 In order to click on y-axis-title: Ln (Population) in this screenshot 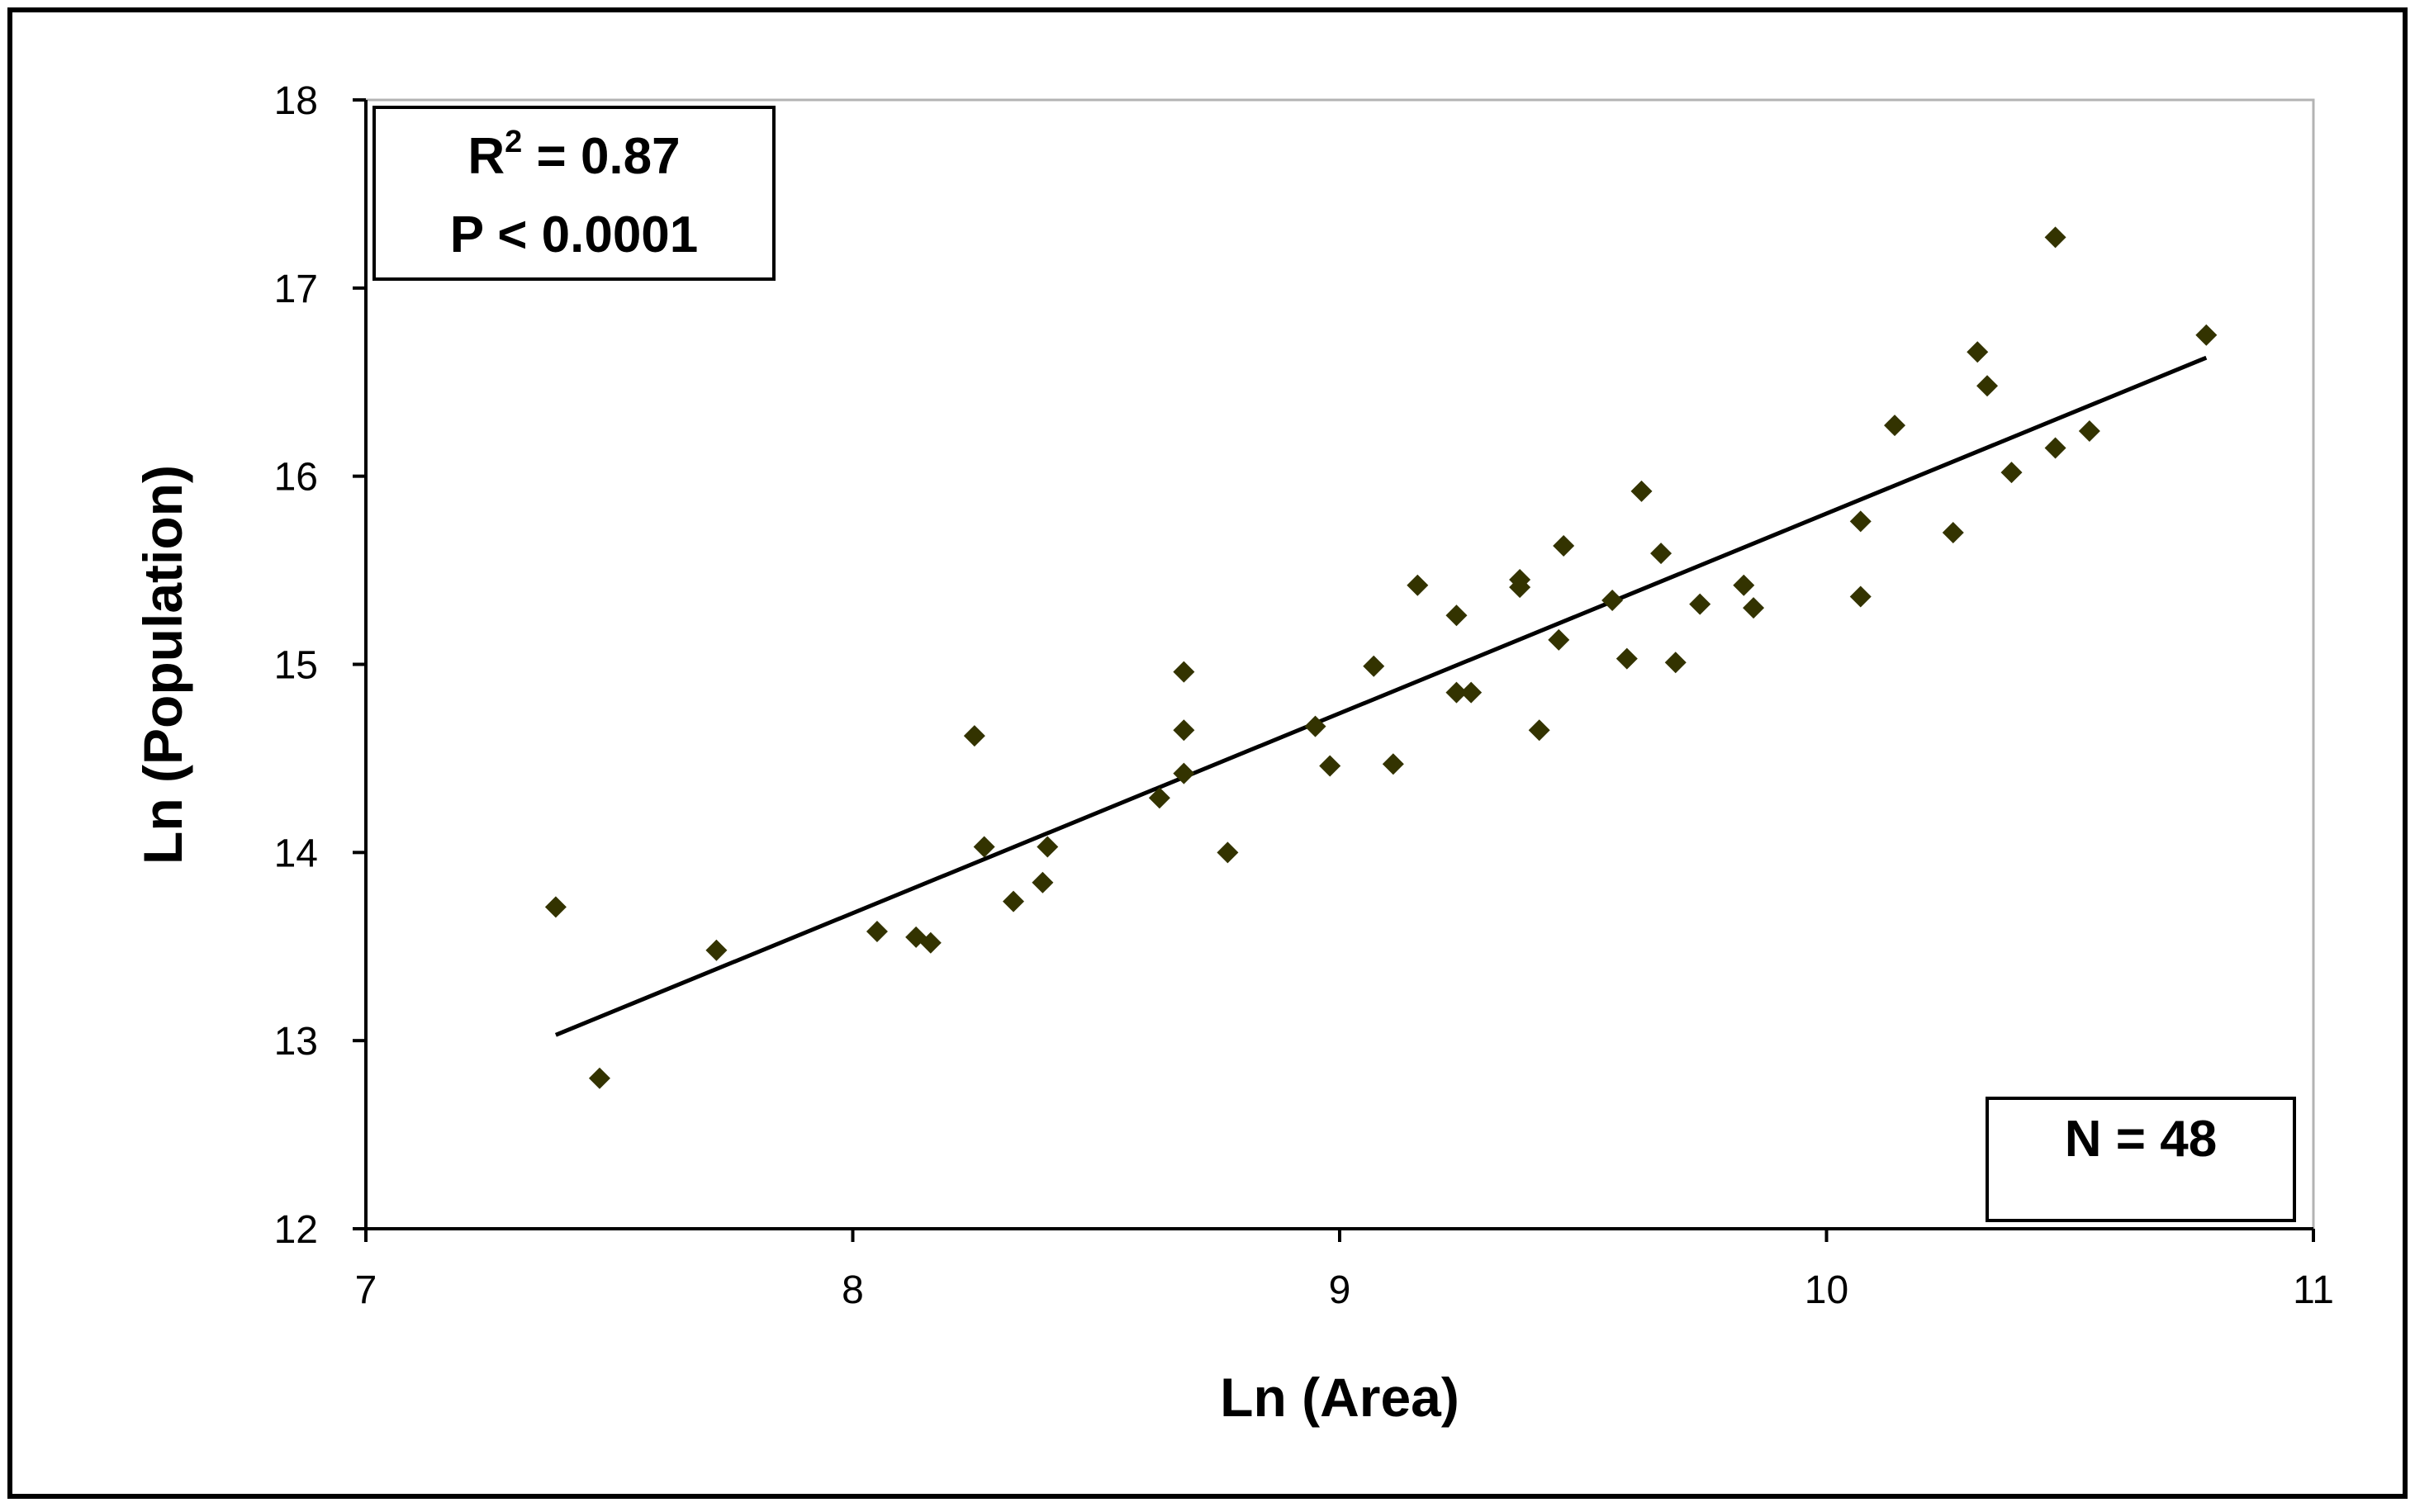, I will do `click(162, 665)`.